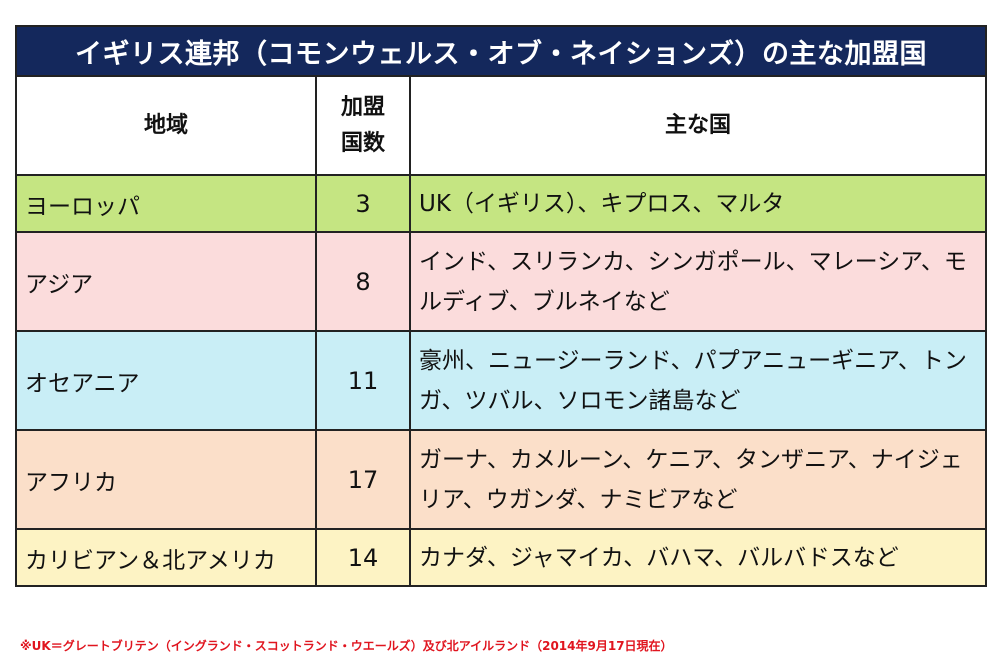 The width and height of the screenshot is (1000, 665). I want to click on count-cell: 8, so click(363, 281).